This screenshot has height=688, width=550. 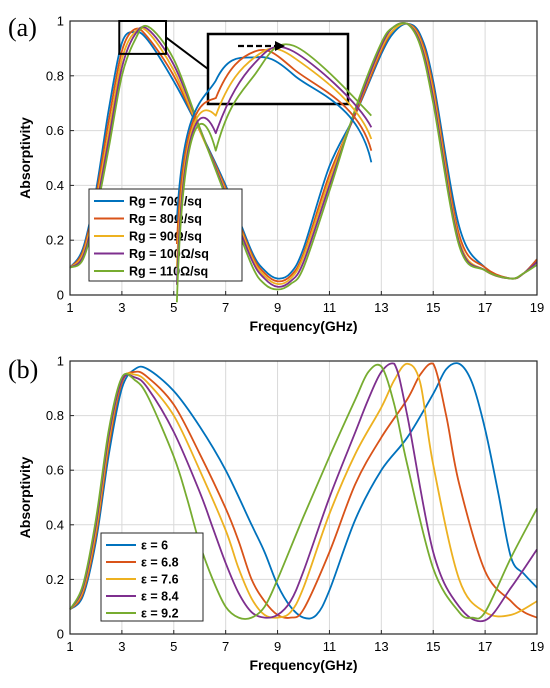 What do you see at coordinates (160, 563) in the screenshot?
I see `legend-entry: ε = 6.8` at bounding box center [160, 563].